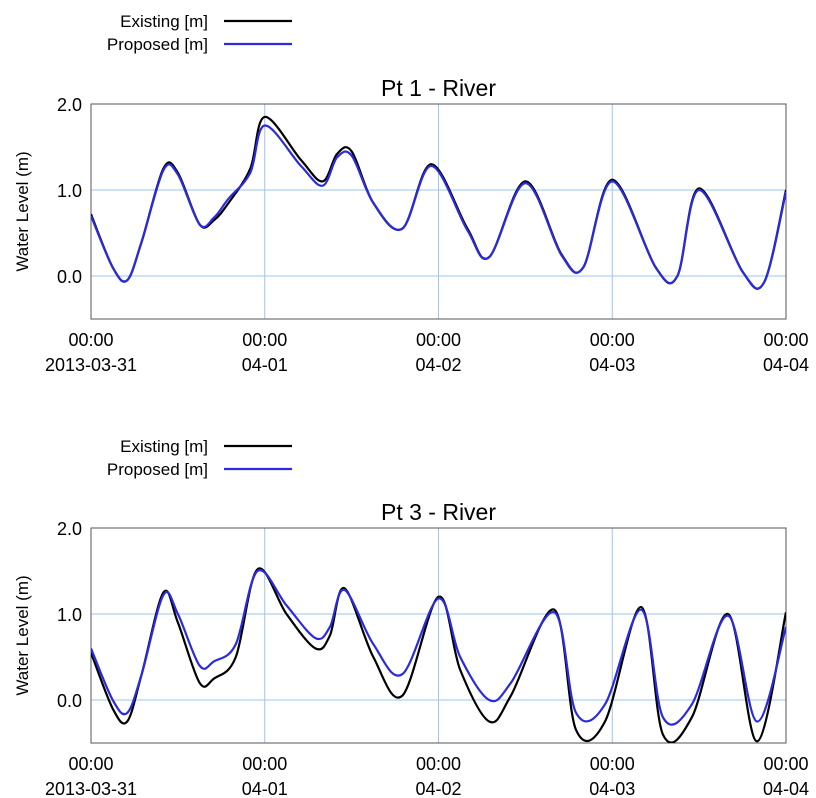 This screenshot has height=798, width=816. Describe the element at coordinates (438, 512) in the screenshot. I see `chart-title: Pt 3 - River` at that location.